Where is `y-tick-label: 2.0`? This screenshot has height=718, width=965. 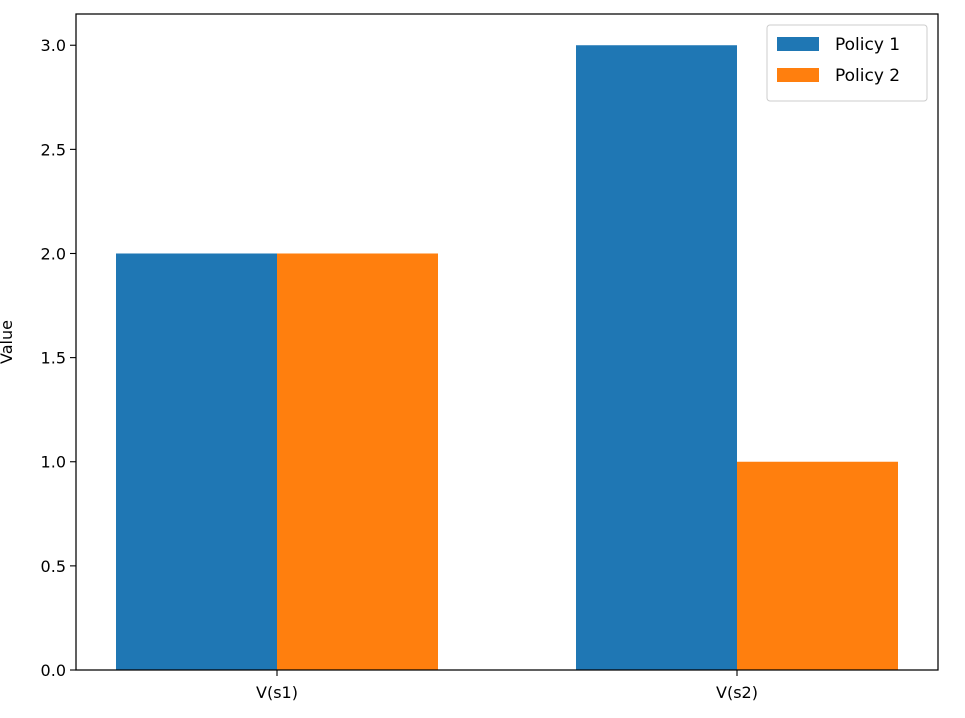
y-tick-label: 2.0 is located at coordinates (53, 253).